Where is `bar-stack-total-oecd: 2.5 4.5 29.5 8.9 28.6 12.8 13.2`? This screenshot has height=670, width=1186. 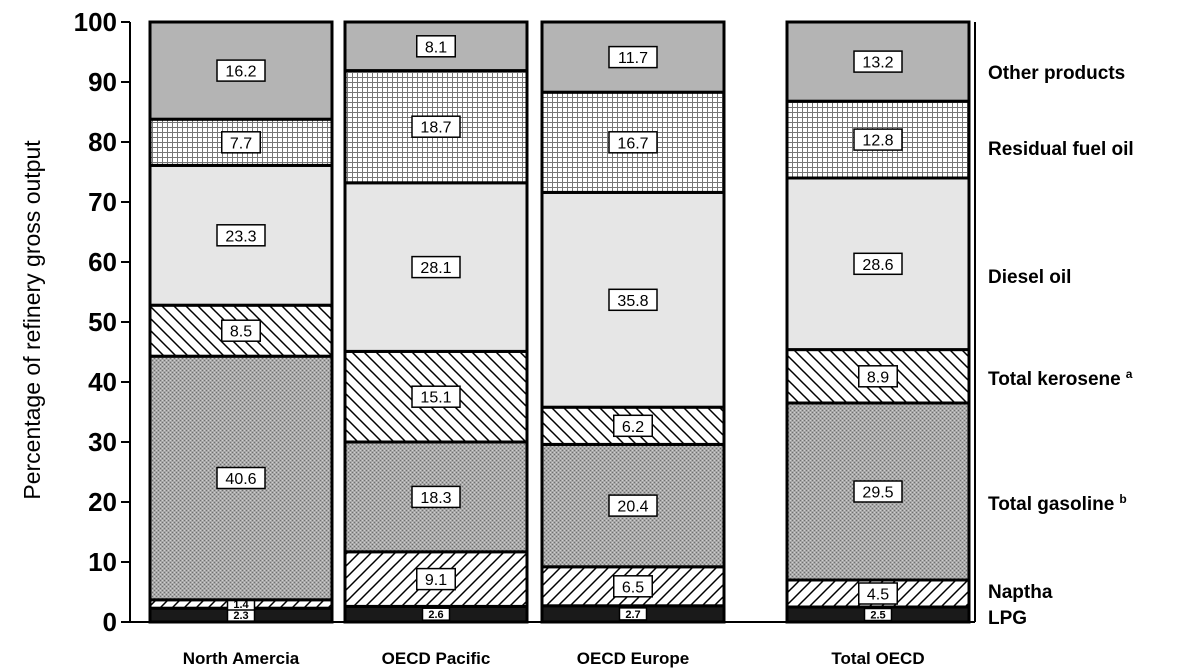 bar-stack-total-oecd: 2.5 4.5 29.5 8.9 28.6 12.8 13.2 is located at coordinates (878, 322).